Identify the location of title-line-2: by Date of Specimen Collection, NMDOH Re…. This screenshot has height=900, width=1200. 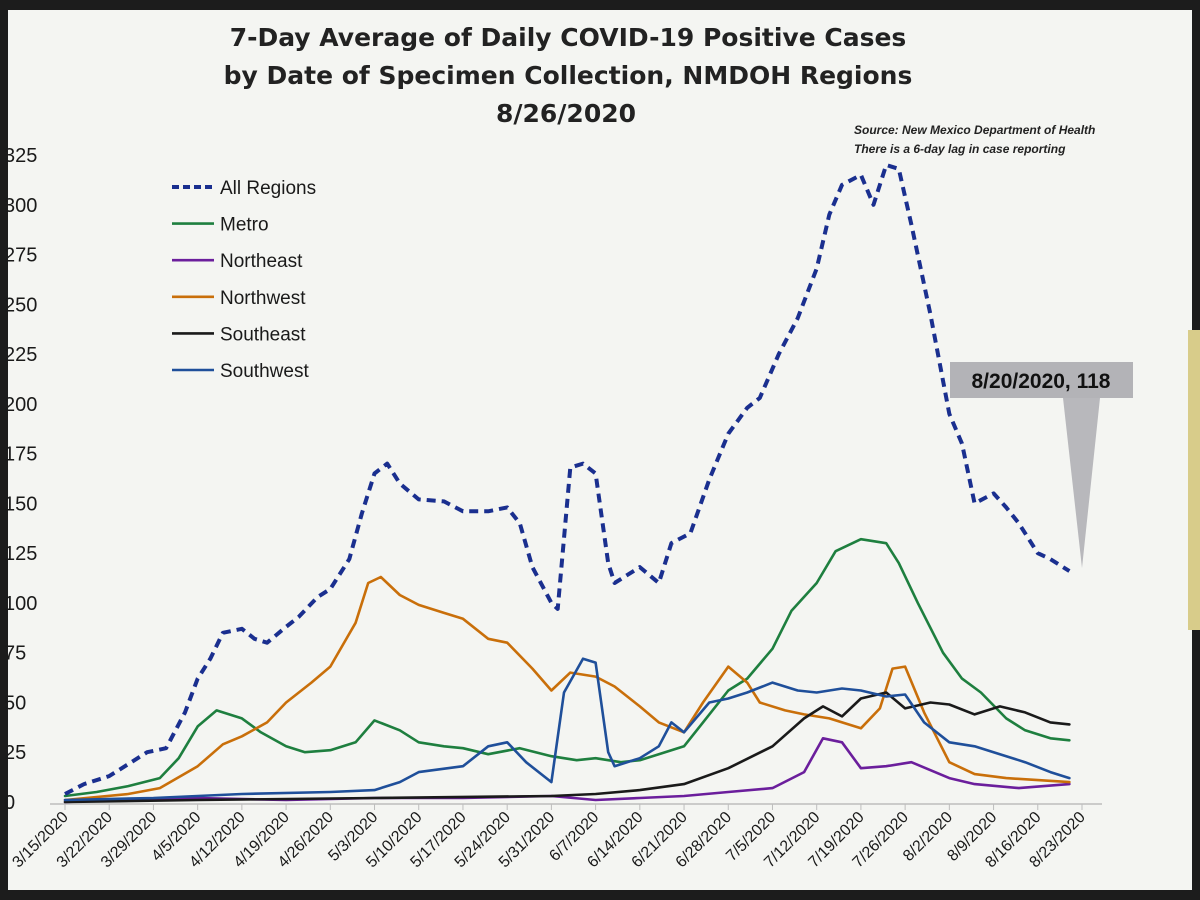
(568, 75).